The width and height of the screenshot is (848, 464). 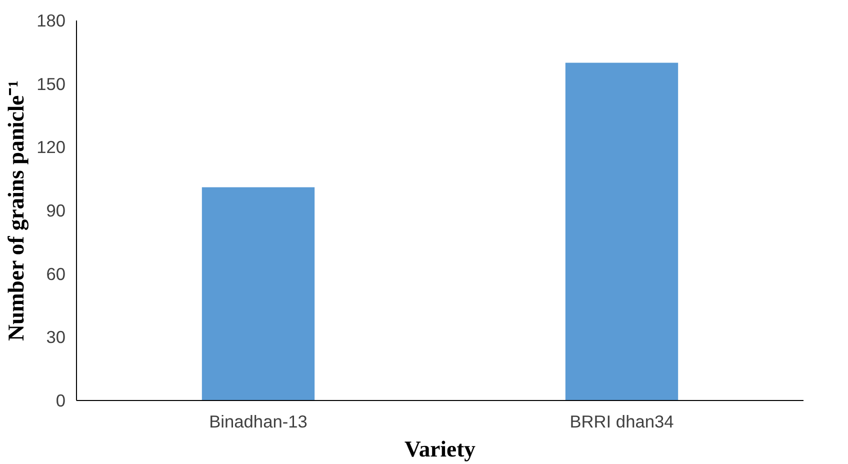 I want to click on y-axis-title: Number of grains panicle⁻¹, so click(x=16, y=210).